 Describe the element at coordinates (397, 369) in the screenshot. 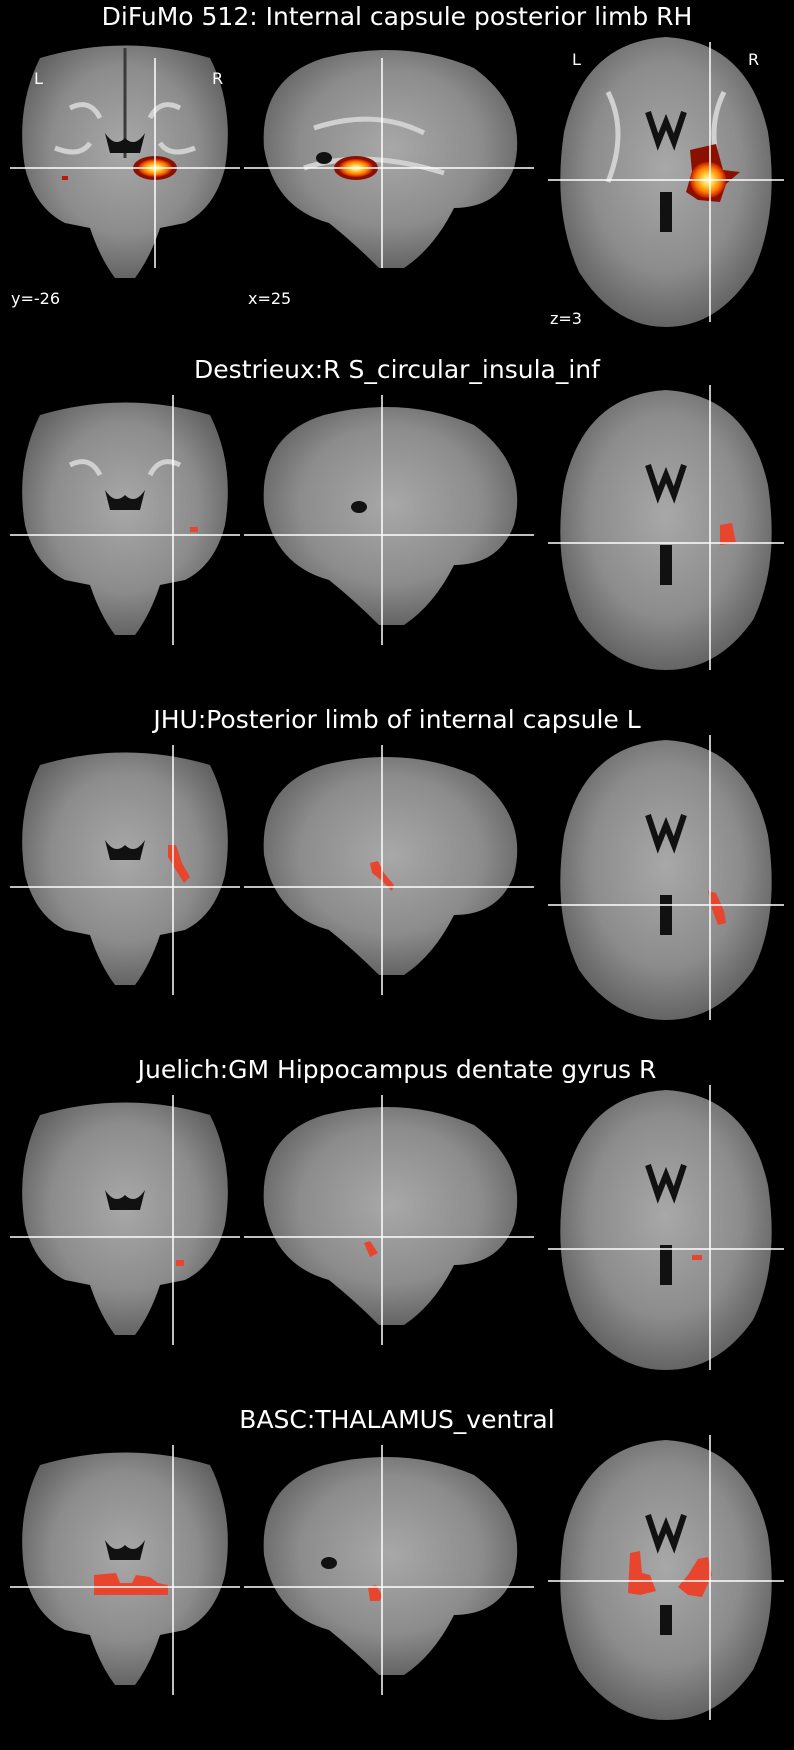

I see `panel-title: Destrieux:R S_circular_insula_inf` at that location.